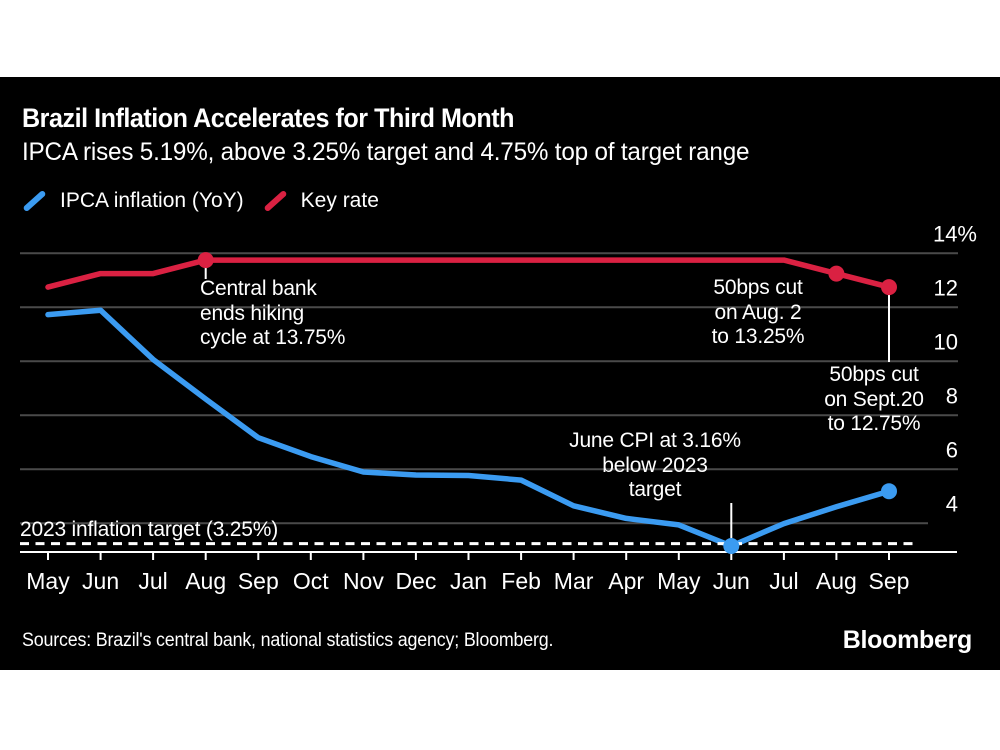  I want to click on annotation-line: on Aug. 2, so click(758, 312).